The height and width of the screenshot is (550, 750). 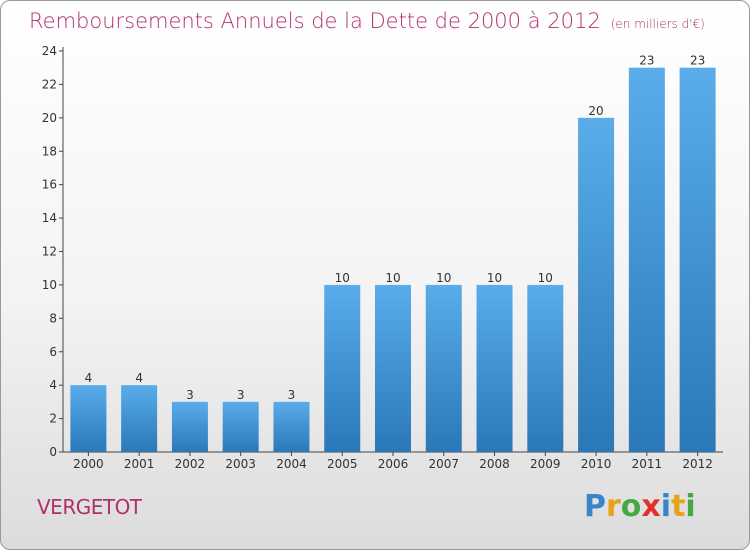 What do you see at coordinates (139, 464) in the screenshot?
I see `x-tick-label: 2001` at bounding box center [139, 464].